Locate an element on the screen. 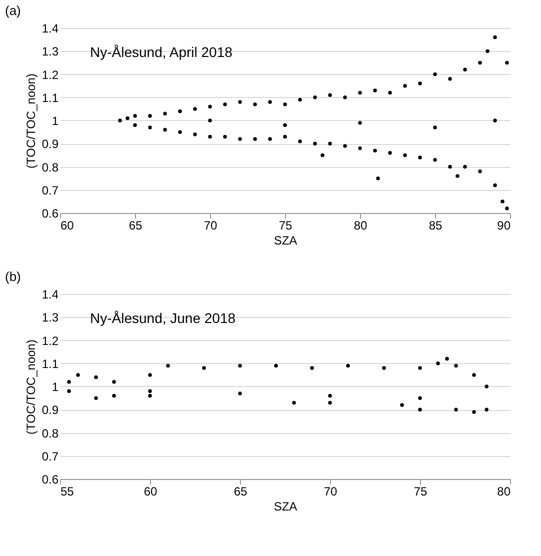 Image resolution: width=541 pixels, height=556 pixels. x-tick-label: 90 is located at coordinates (504, 225).